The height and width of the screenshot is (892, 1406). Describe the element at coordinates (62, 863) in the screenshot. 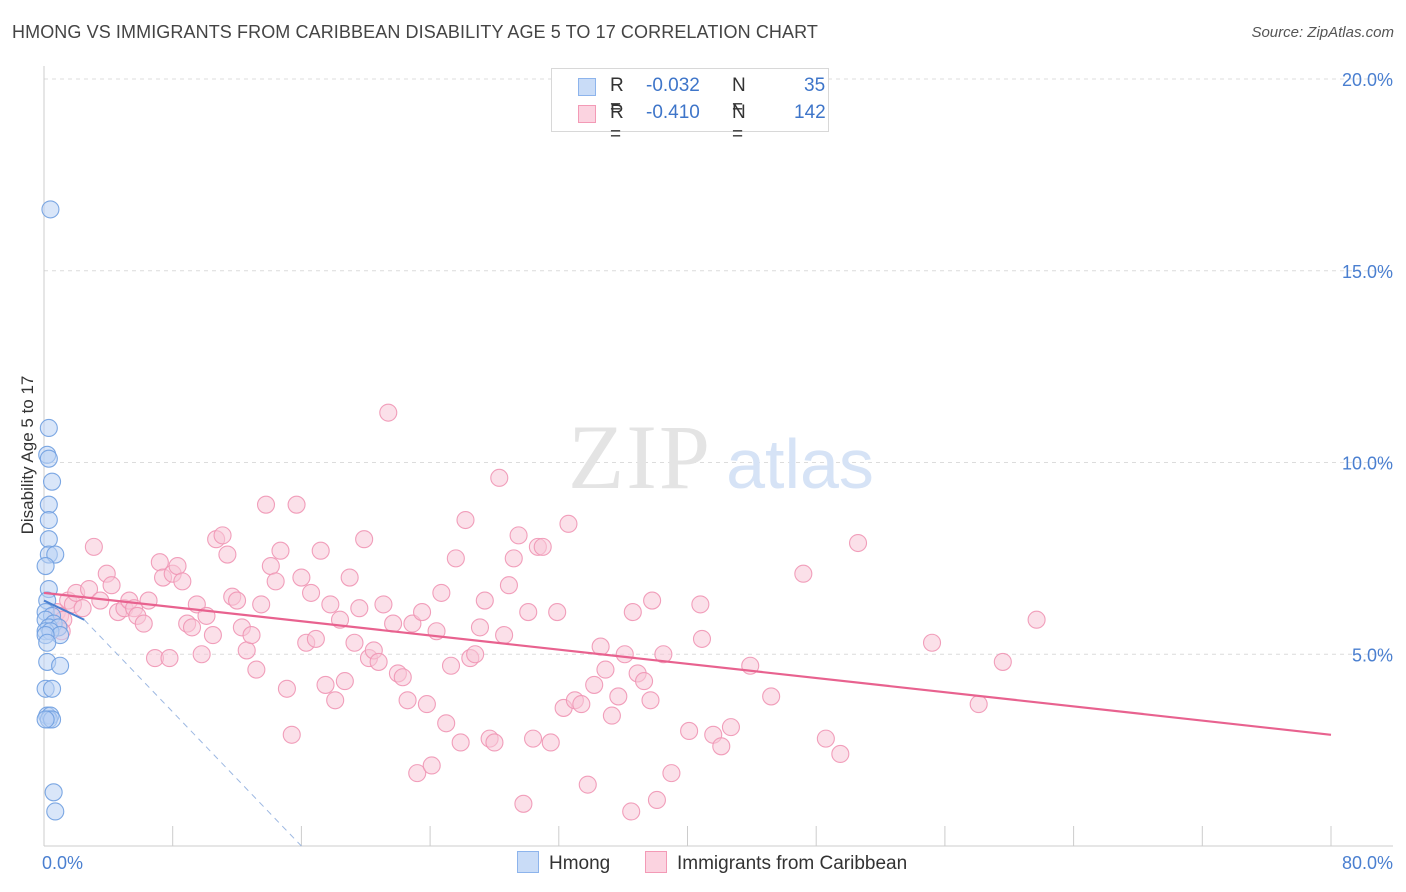

I see `x-tick-label: 0.0%` at that location.